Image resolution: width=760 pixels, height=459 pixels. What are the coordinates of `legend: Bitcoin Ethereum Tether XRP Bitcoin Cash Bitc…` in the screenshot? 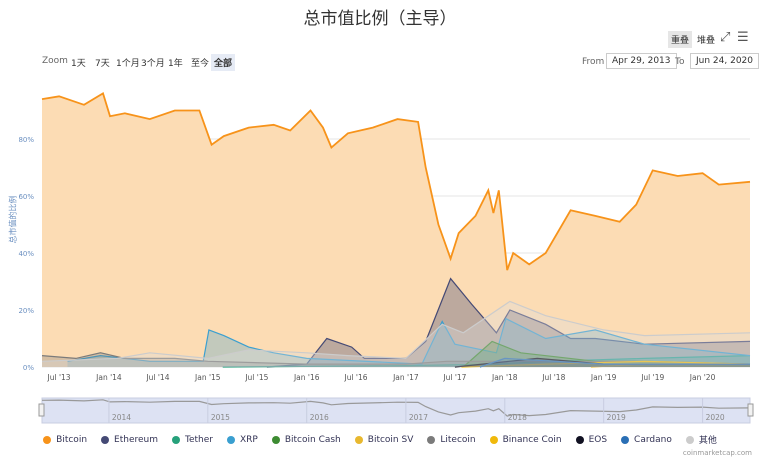 It's located at (380, 439).